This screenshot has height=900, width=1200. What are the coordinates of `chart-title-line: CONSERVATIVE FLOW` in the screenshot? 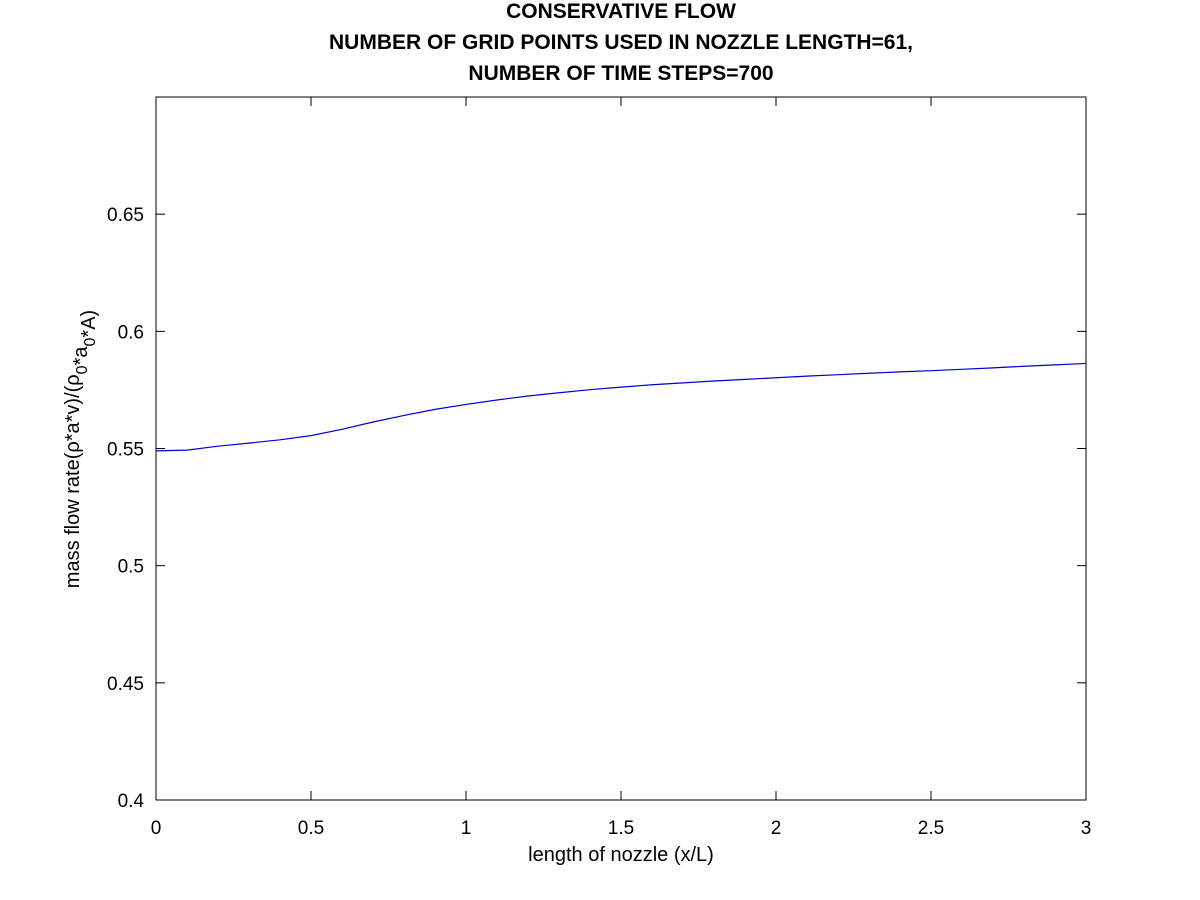 It's located at (621, 11).